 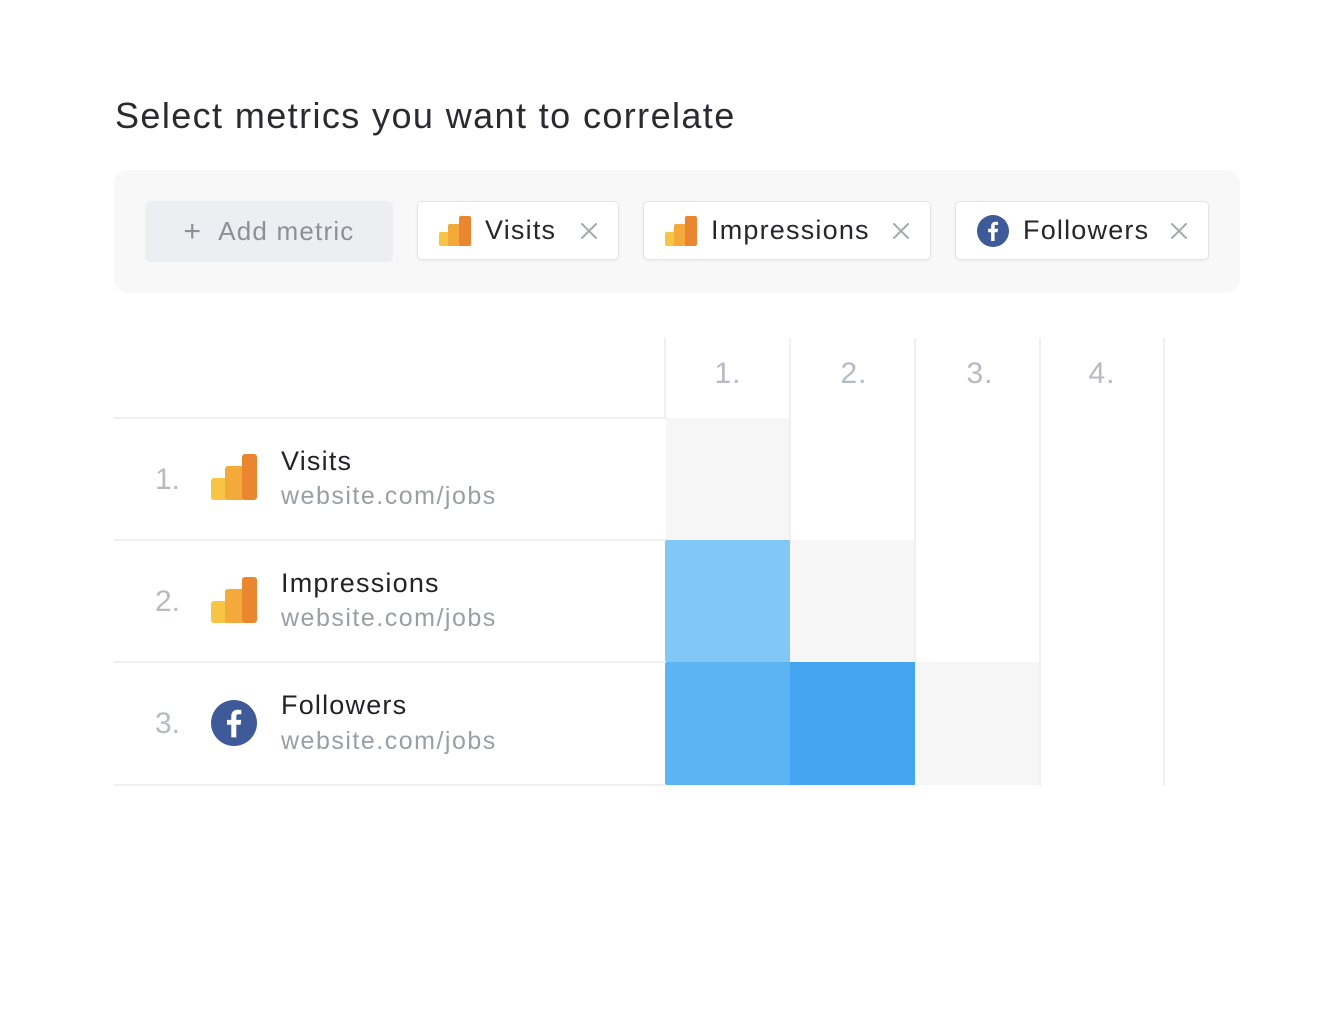 I want to click on row-index: 3., so click(x=167, y=723).